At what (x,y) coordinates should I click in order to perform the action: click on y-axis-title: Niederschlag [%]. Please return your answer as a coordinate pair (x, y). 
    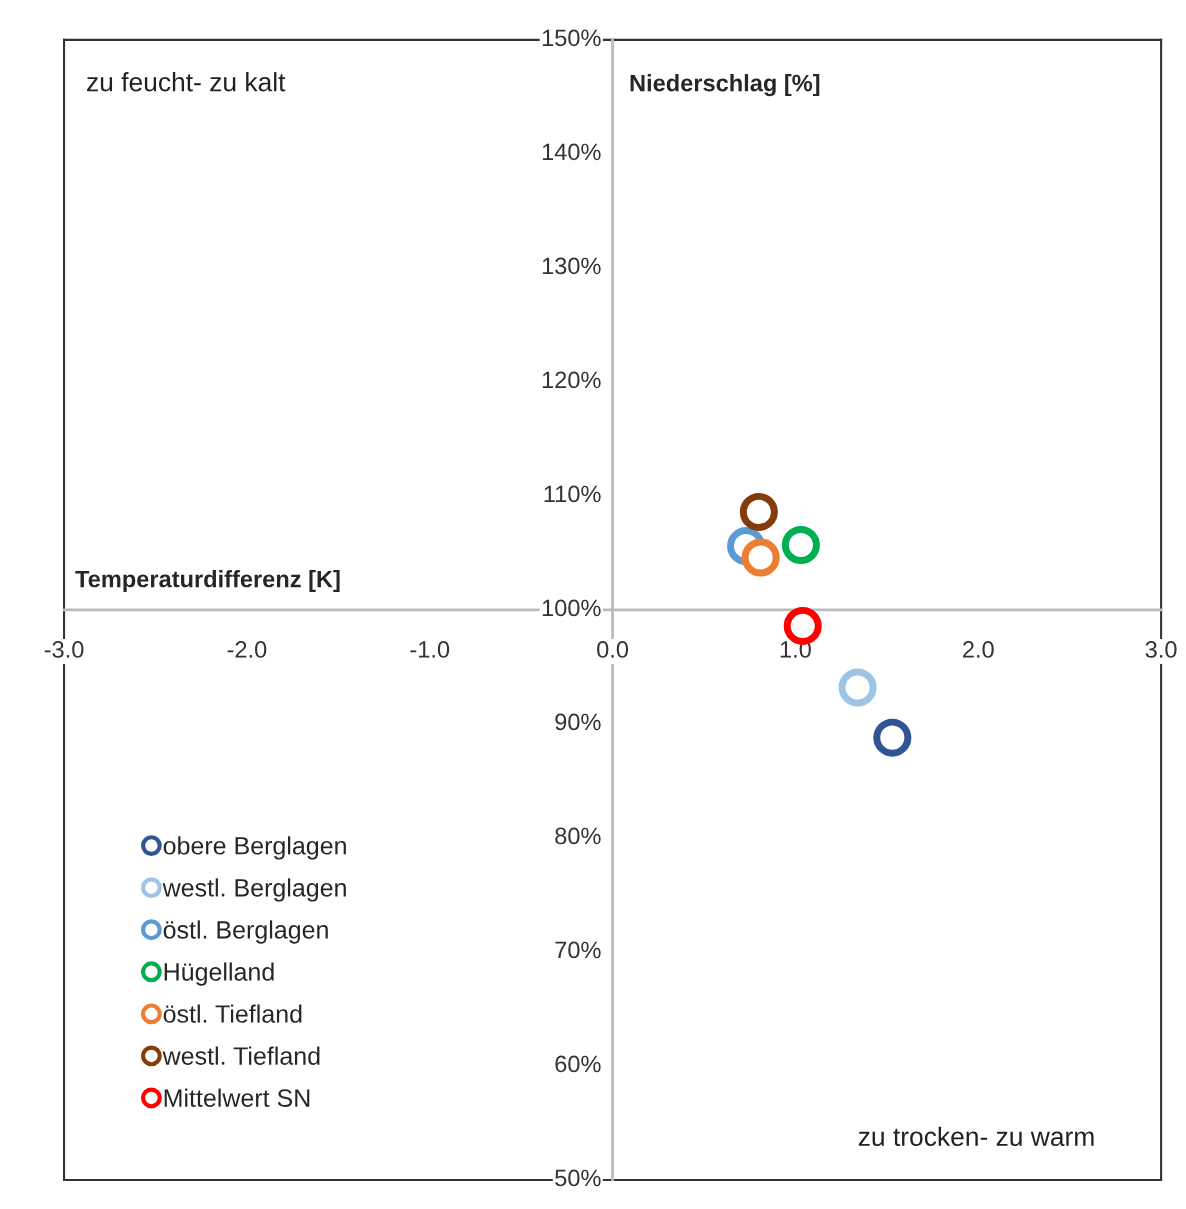
    Looking at the image, I should click on (725, 85).